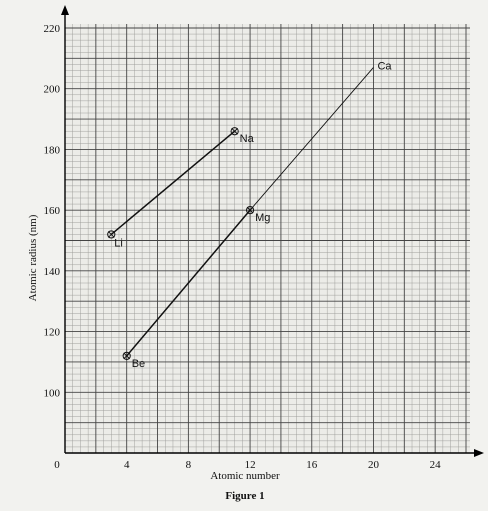  I want to click on y-tick-label: 200, so click(52, 90).